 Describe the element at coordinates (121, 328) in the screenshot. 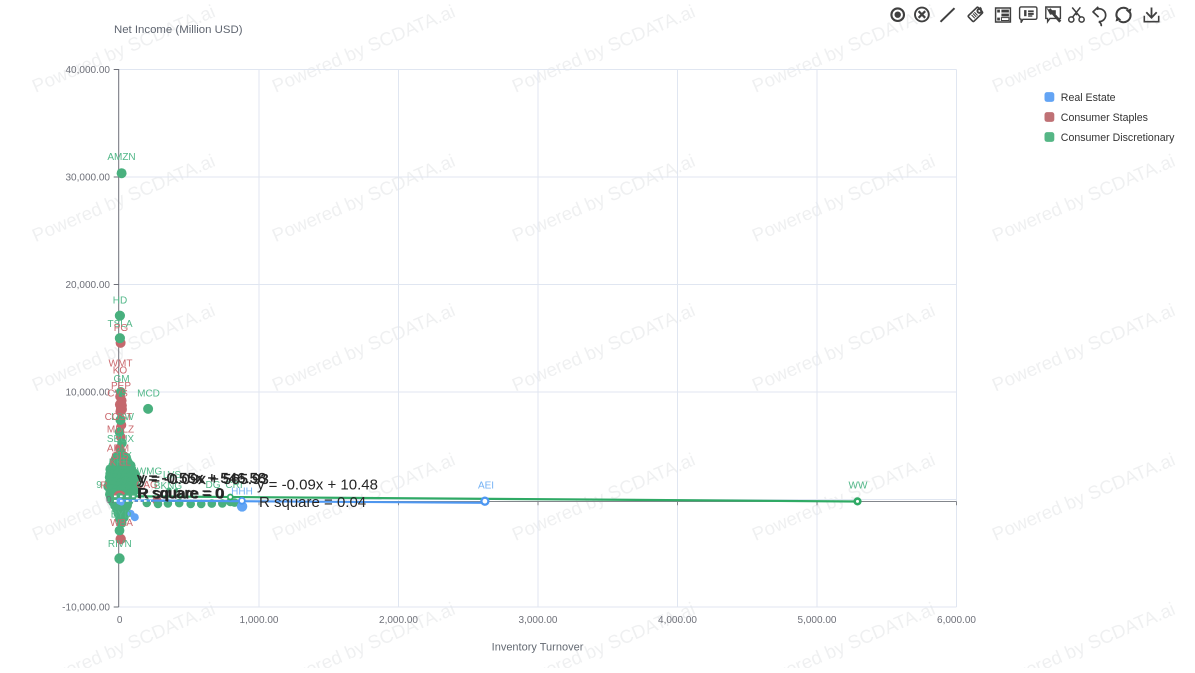

I see `svg-text: PG` at that location.